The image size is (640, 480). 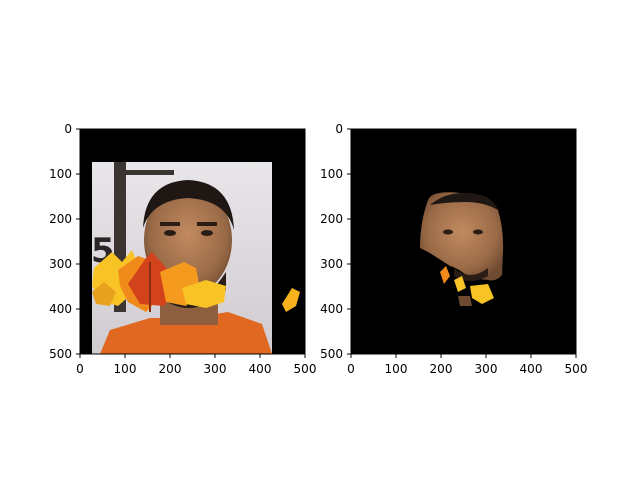 I want to click on left-y-tick-label: 100, so click(x=60, y=174).